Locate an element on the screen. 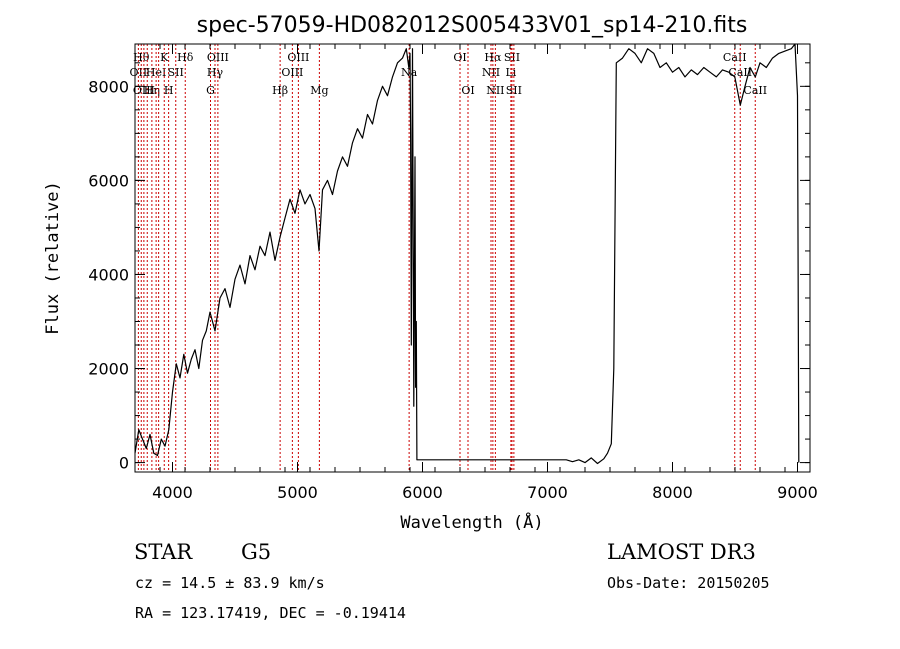  y-axis-label: Flux (relative) is located at coordinates (53, 258).